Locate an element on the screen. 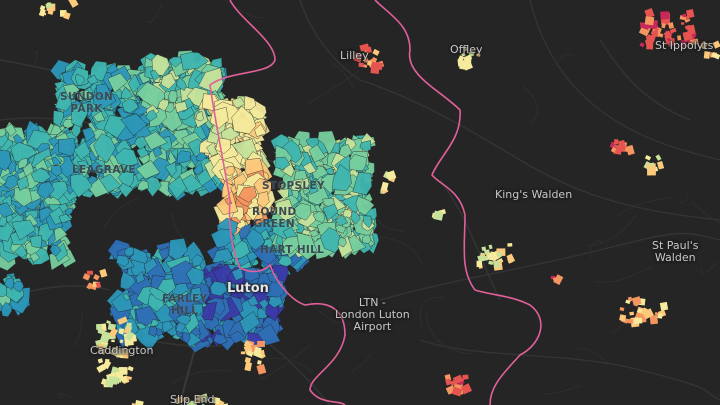  place-label-luton: Luton is located at coordinates (248, 288).